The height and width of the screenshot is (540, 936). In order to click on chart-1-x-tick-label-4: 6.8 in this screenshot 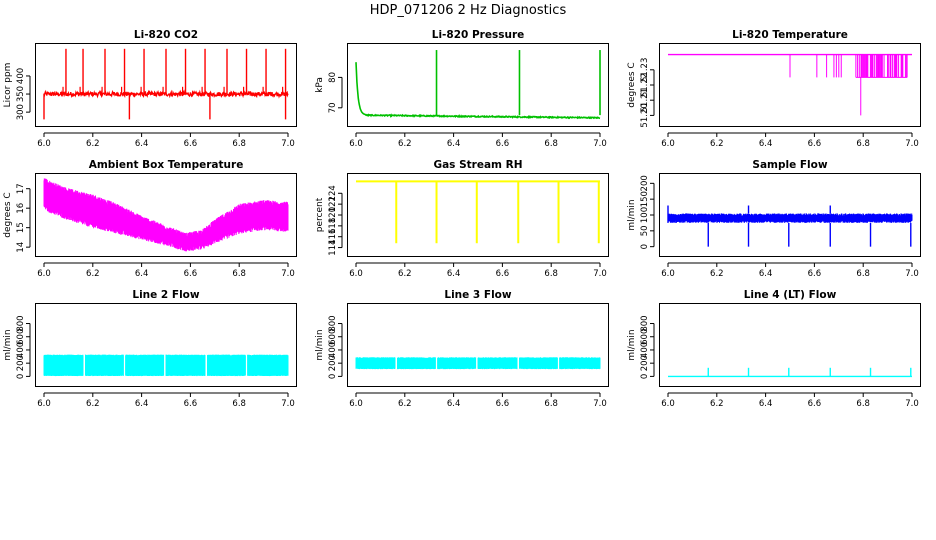, I will do `click(239, 144)`.